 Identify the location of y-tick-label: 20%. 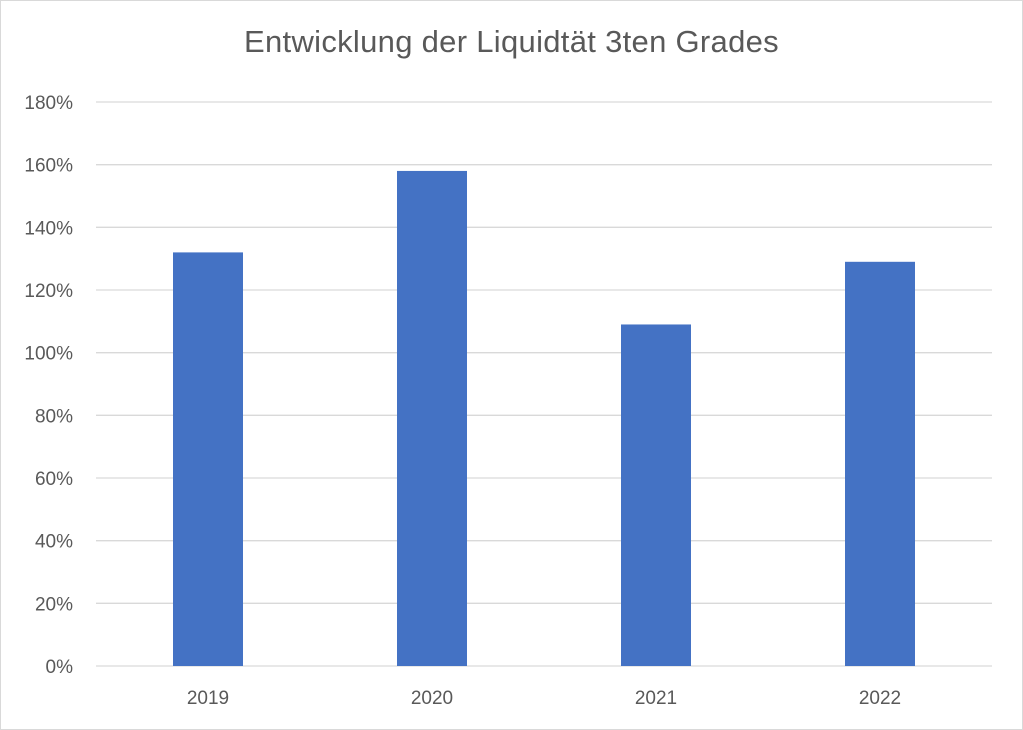
(54, 604).